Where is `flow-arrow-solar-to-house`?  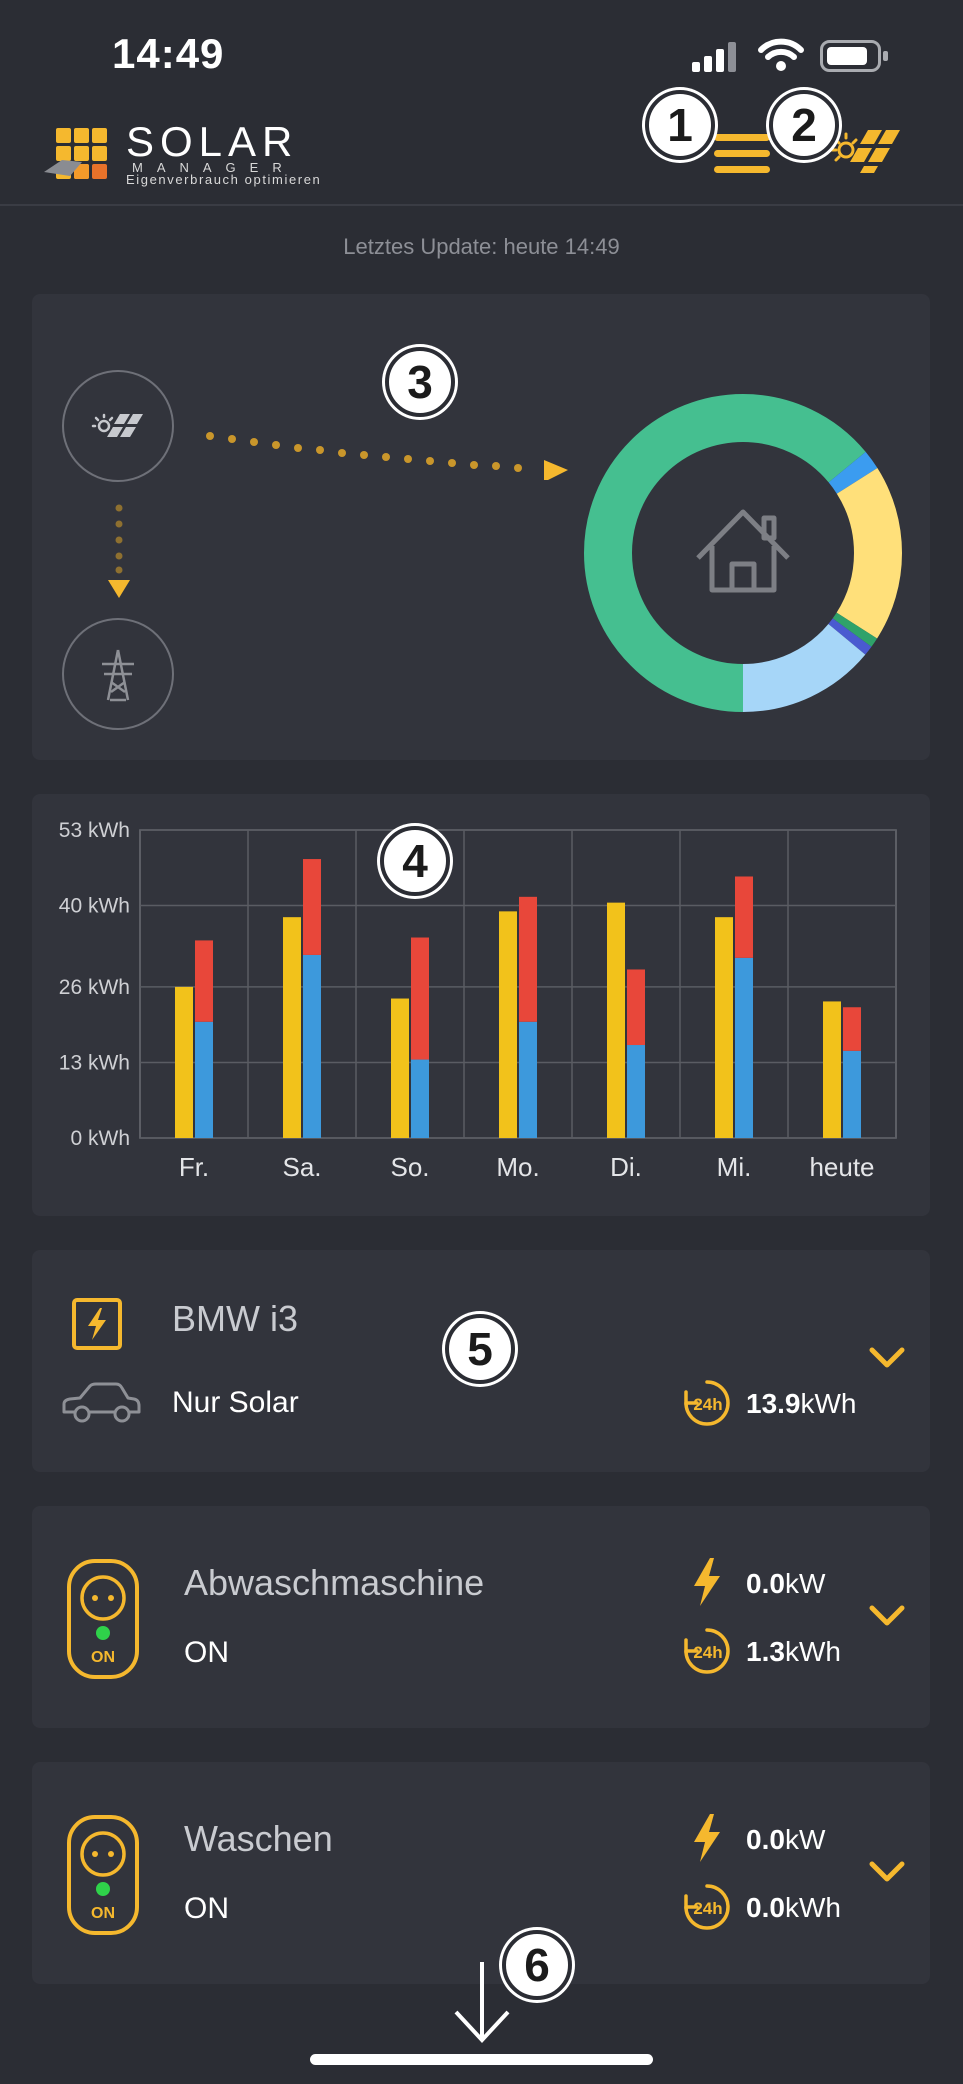 flow-arrow-solar-to-house is located at coordinates (387, 456).